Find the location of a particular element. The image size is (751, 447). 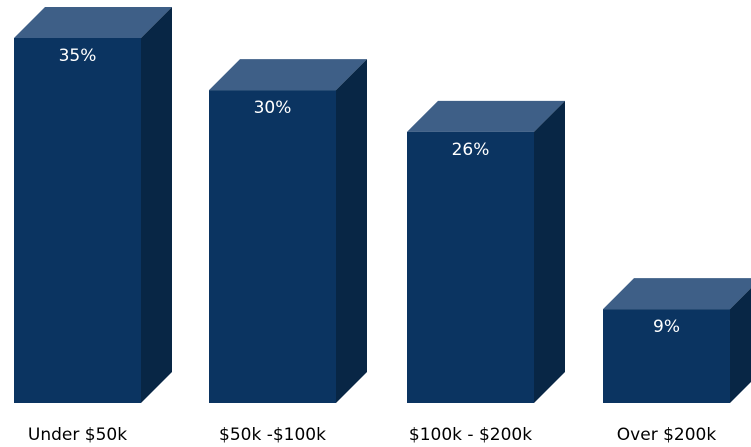

value-label: 30% is located at coordinates (273, 108).